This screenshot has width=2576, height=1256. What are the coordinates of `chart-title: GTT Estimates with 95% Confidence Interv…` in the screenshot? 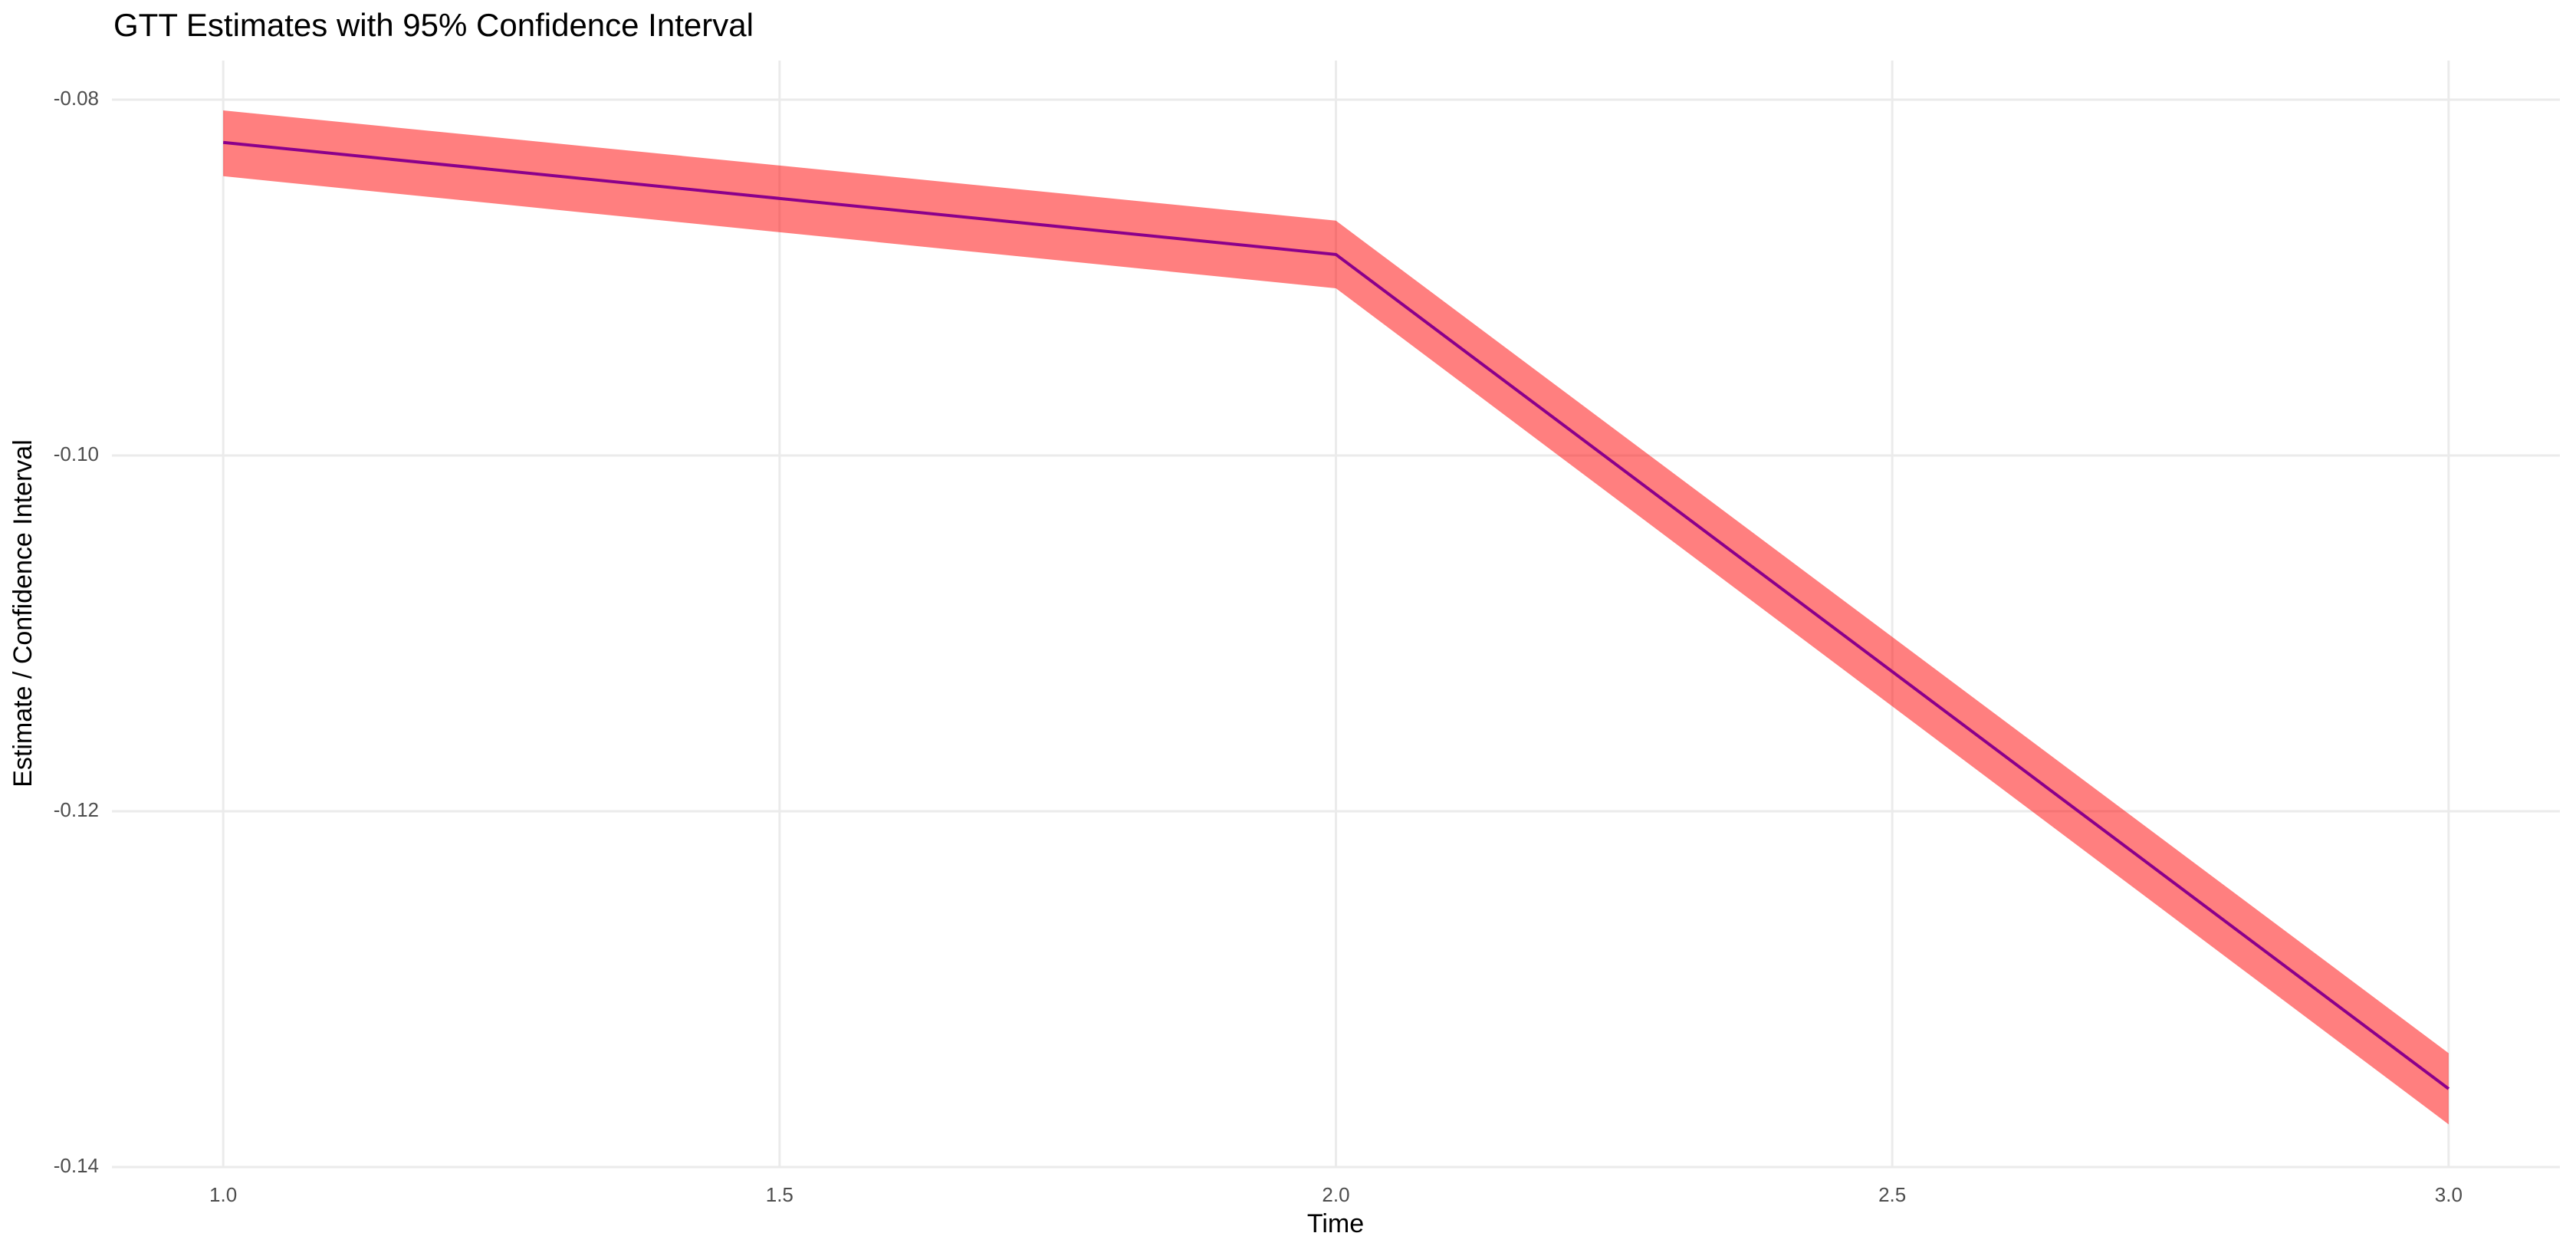 It's located at (433, 25).